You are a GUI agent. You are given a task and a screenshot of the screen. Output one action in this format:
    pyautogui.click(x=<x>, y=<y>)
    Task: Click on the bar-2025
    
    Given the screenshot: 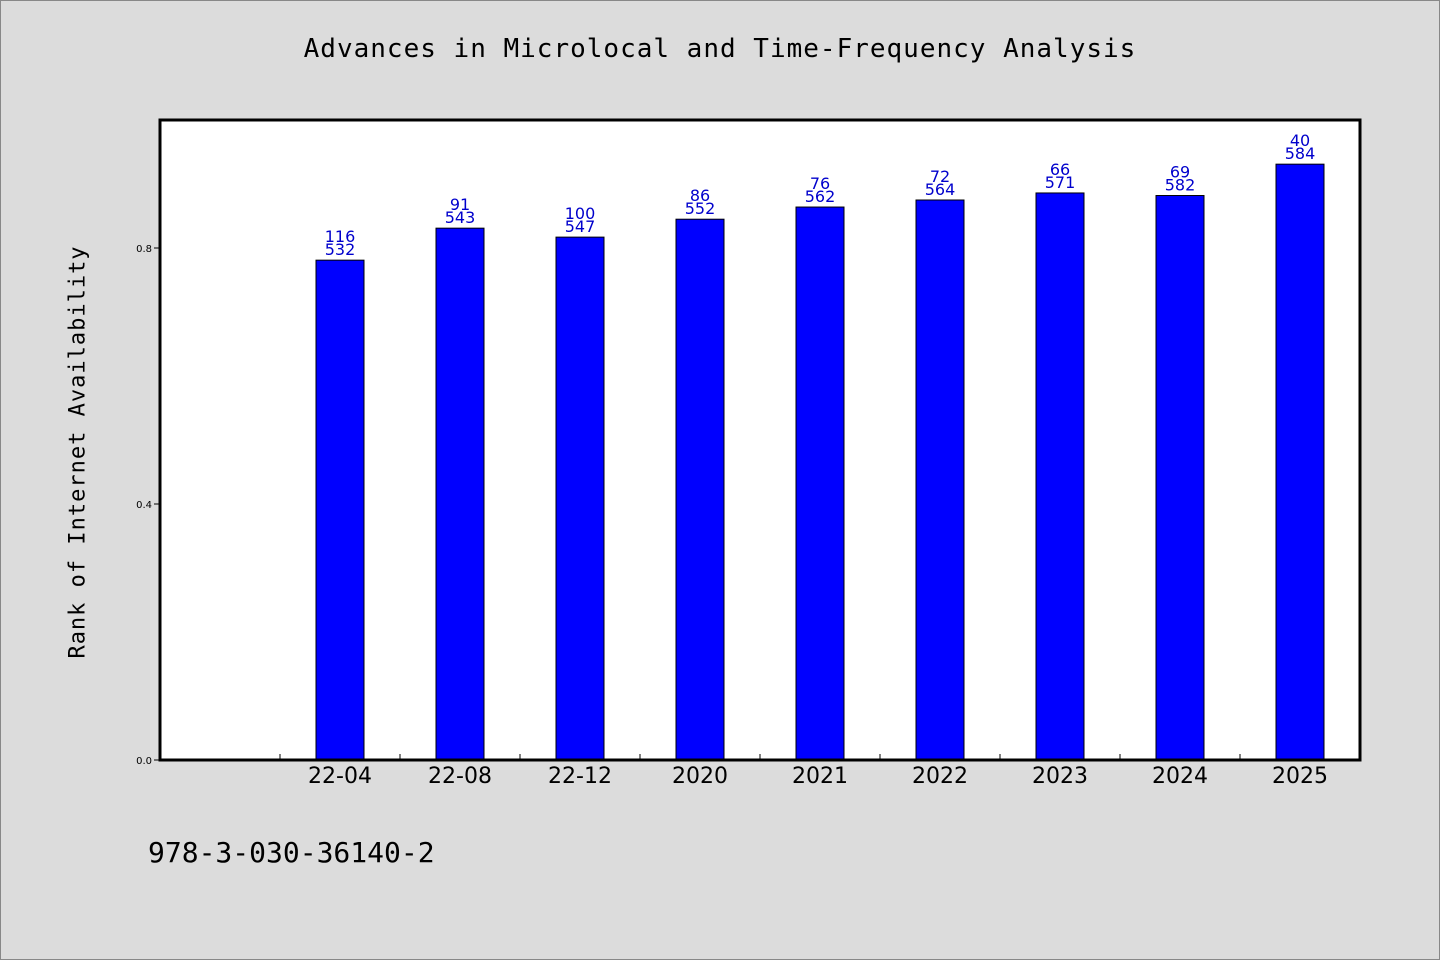 What is the action you would take?
    pyautogui.click(x=1300, y=462)
    